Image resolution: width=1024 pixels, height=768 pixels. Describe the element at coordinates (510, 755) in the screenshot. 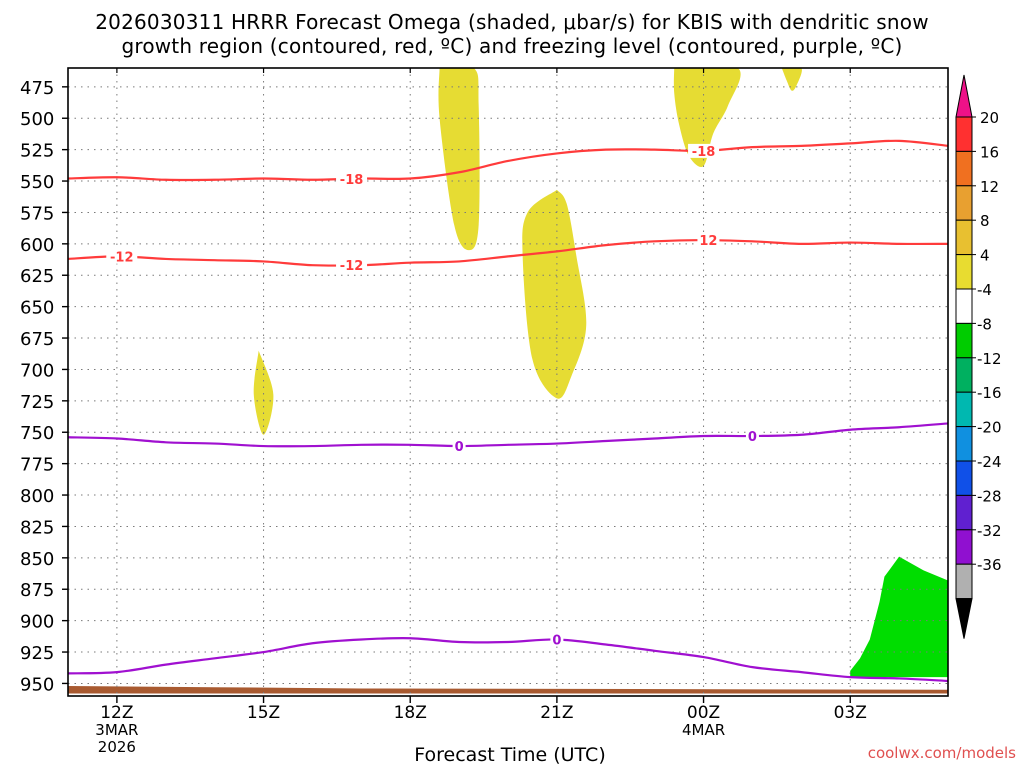

I see `x-axis-title: Forecast Time (UTC)` at that location.